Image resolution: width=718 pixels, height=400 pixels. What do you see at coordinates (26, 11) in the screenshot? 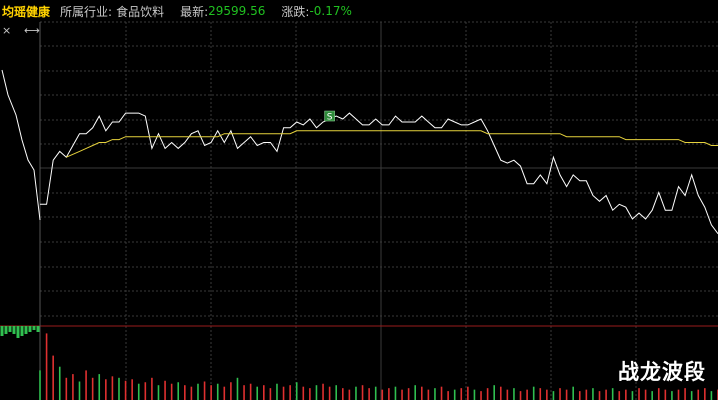
I see `stock-name: 均瑶健康` at bounding box center [26, 11].